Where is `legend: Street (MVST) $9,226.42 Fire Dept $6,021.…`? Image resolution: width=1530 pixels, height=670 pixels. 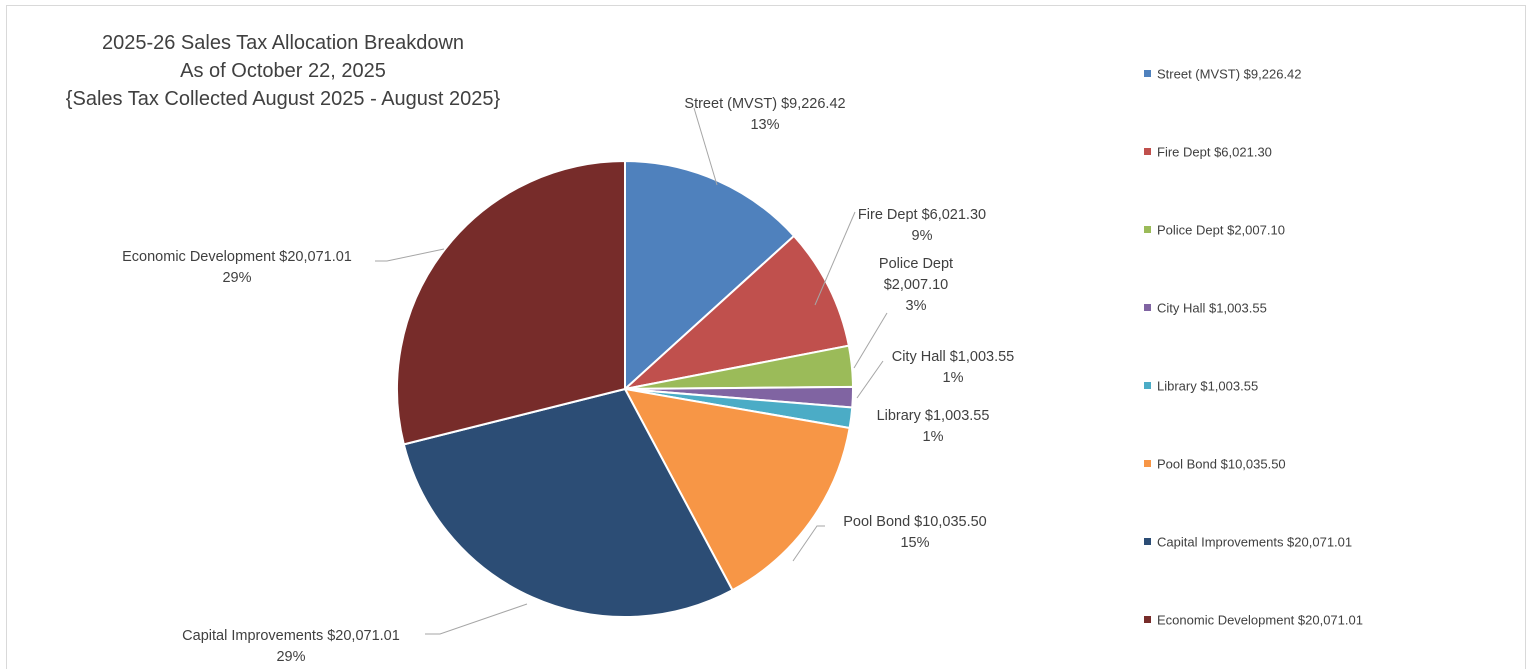 legend: Street (MVST) $9,226.42 Fire Dept $6,021.… is located at coordinates (1253, 347).